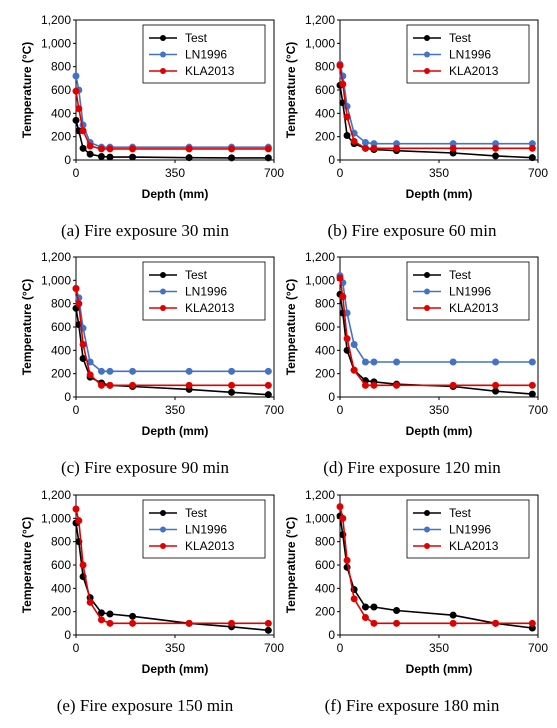  Describe the element at coordinates (210, 71) in the screenshot. I see `legend-label: KLA2013` at that location.